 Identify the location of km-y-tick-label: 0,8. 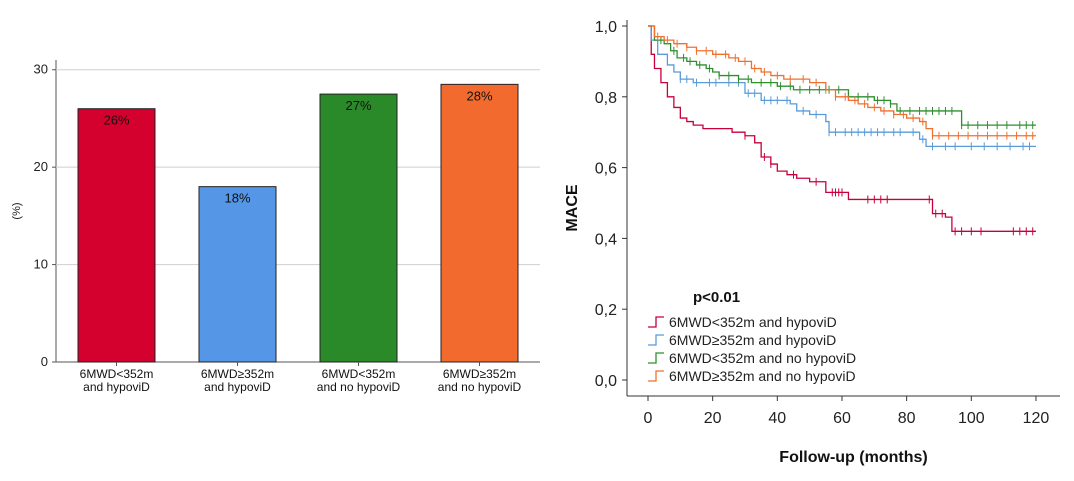
(606, 98).